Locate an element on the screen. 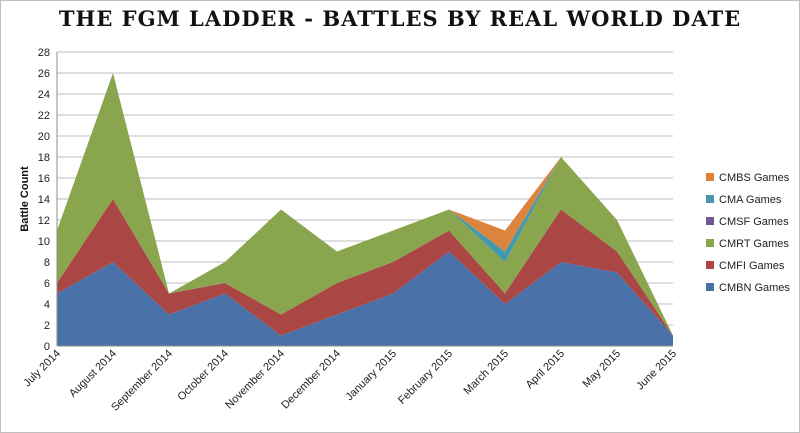  legend-label: CMSF Games is located at coordinates (754, 222).